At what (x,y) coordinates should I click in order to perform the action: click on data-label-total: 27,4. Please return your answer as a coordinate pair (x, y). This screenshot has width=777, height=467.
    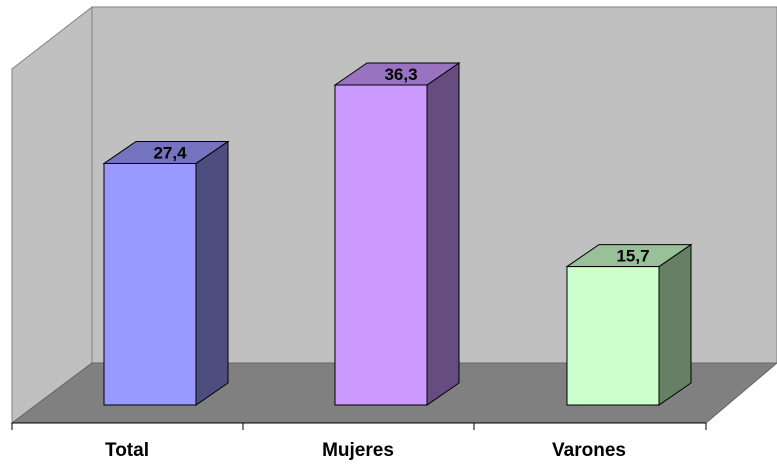
    Looking at the image, I should click on (170, 152).